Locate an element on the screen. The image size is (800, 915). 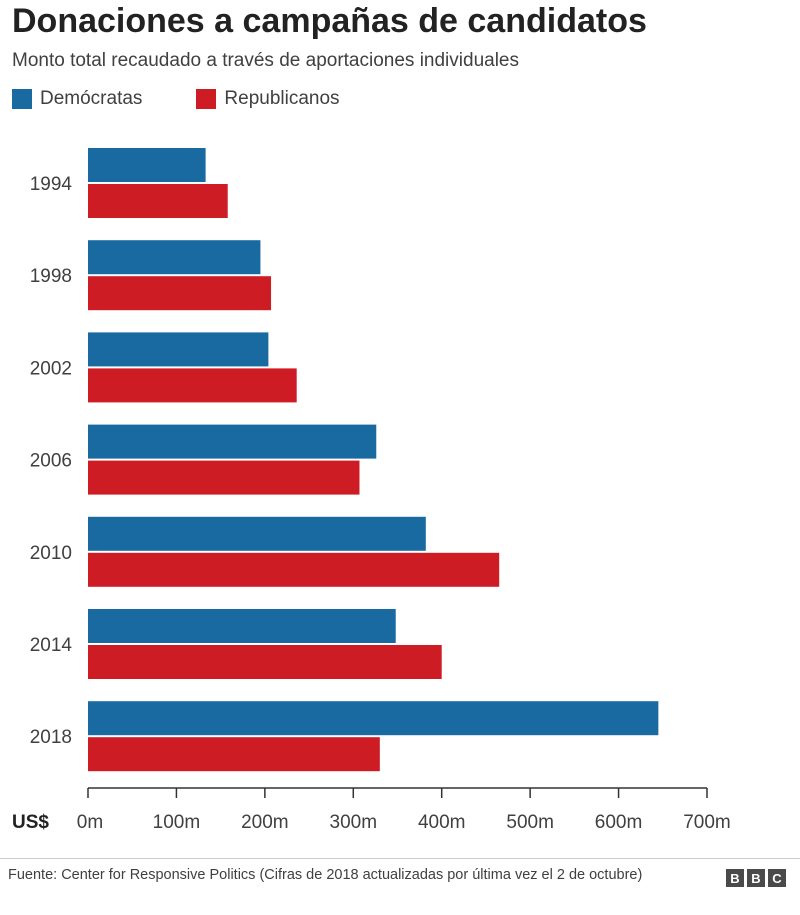
category-label: 2018 is located at coordinates (51, 737).